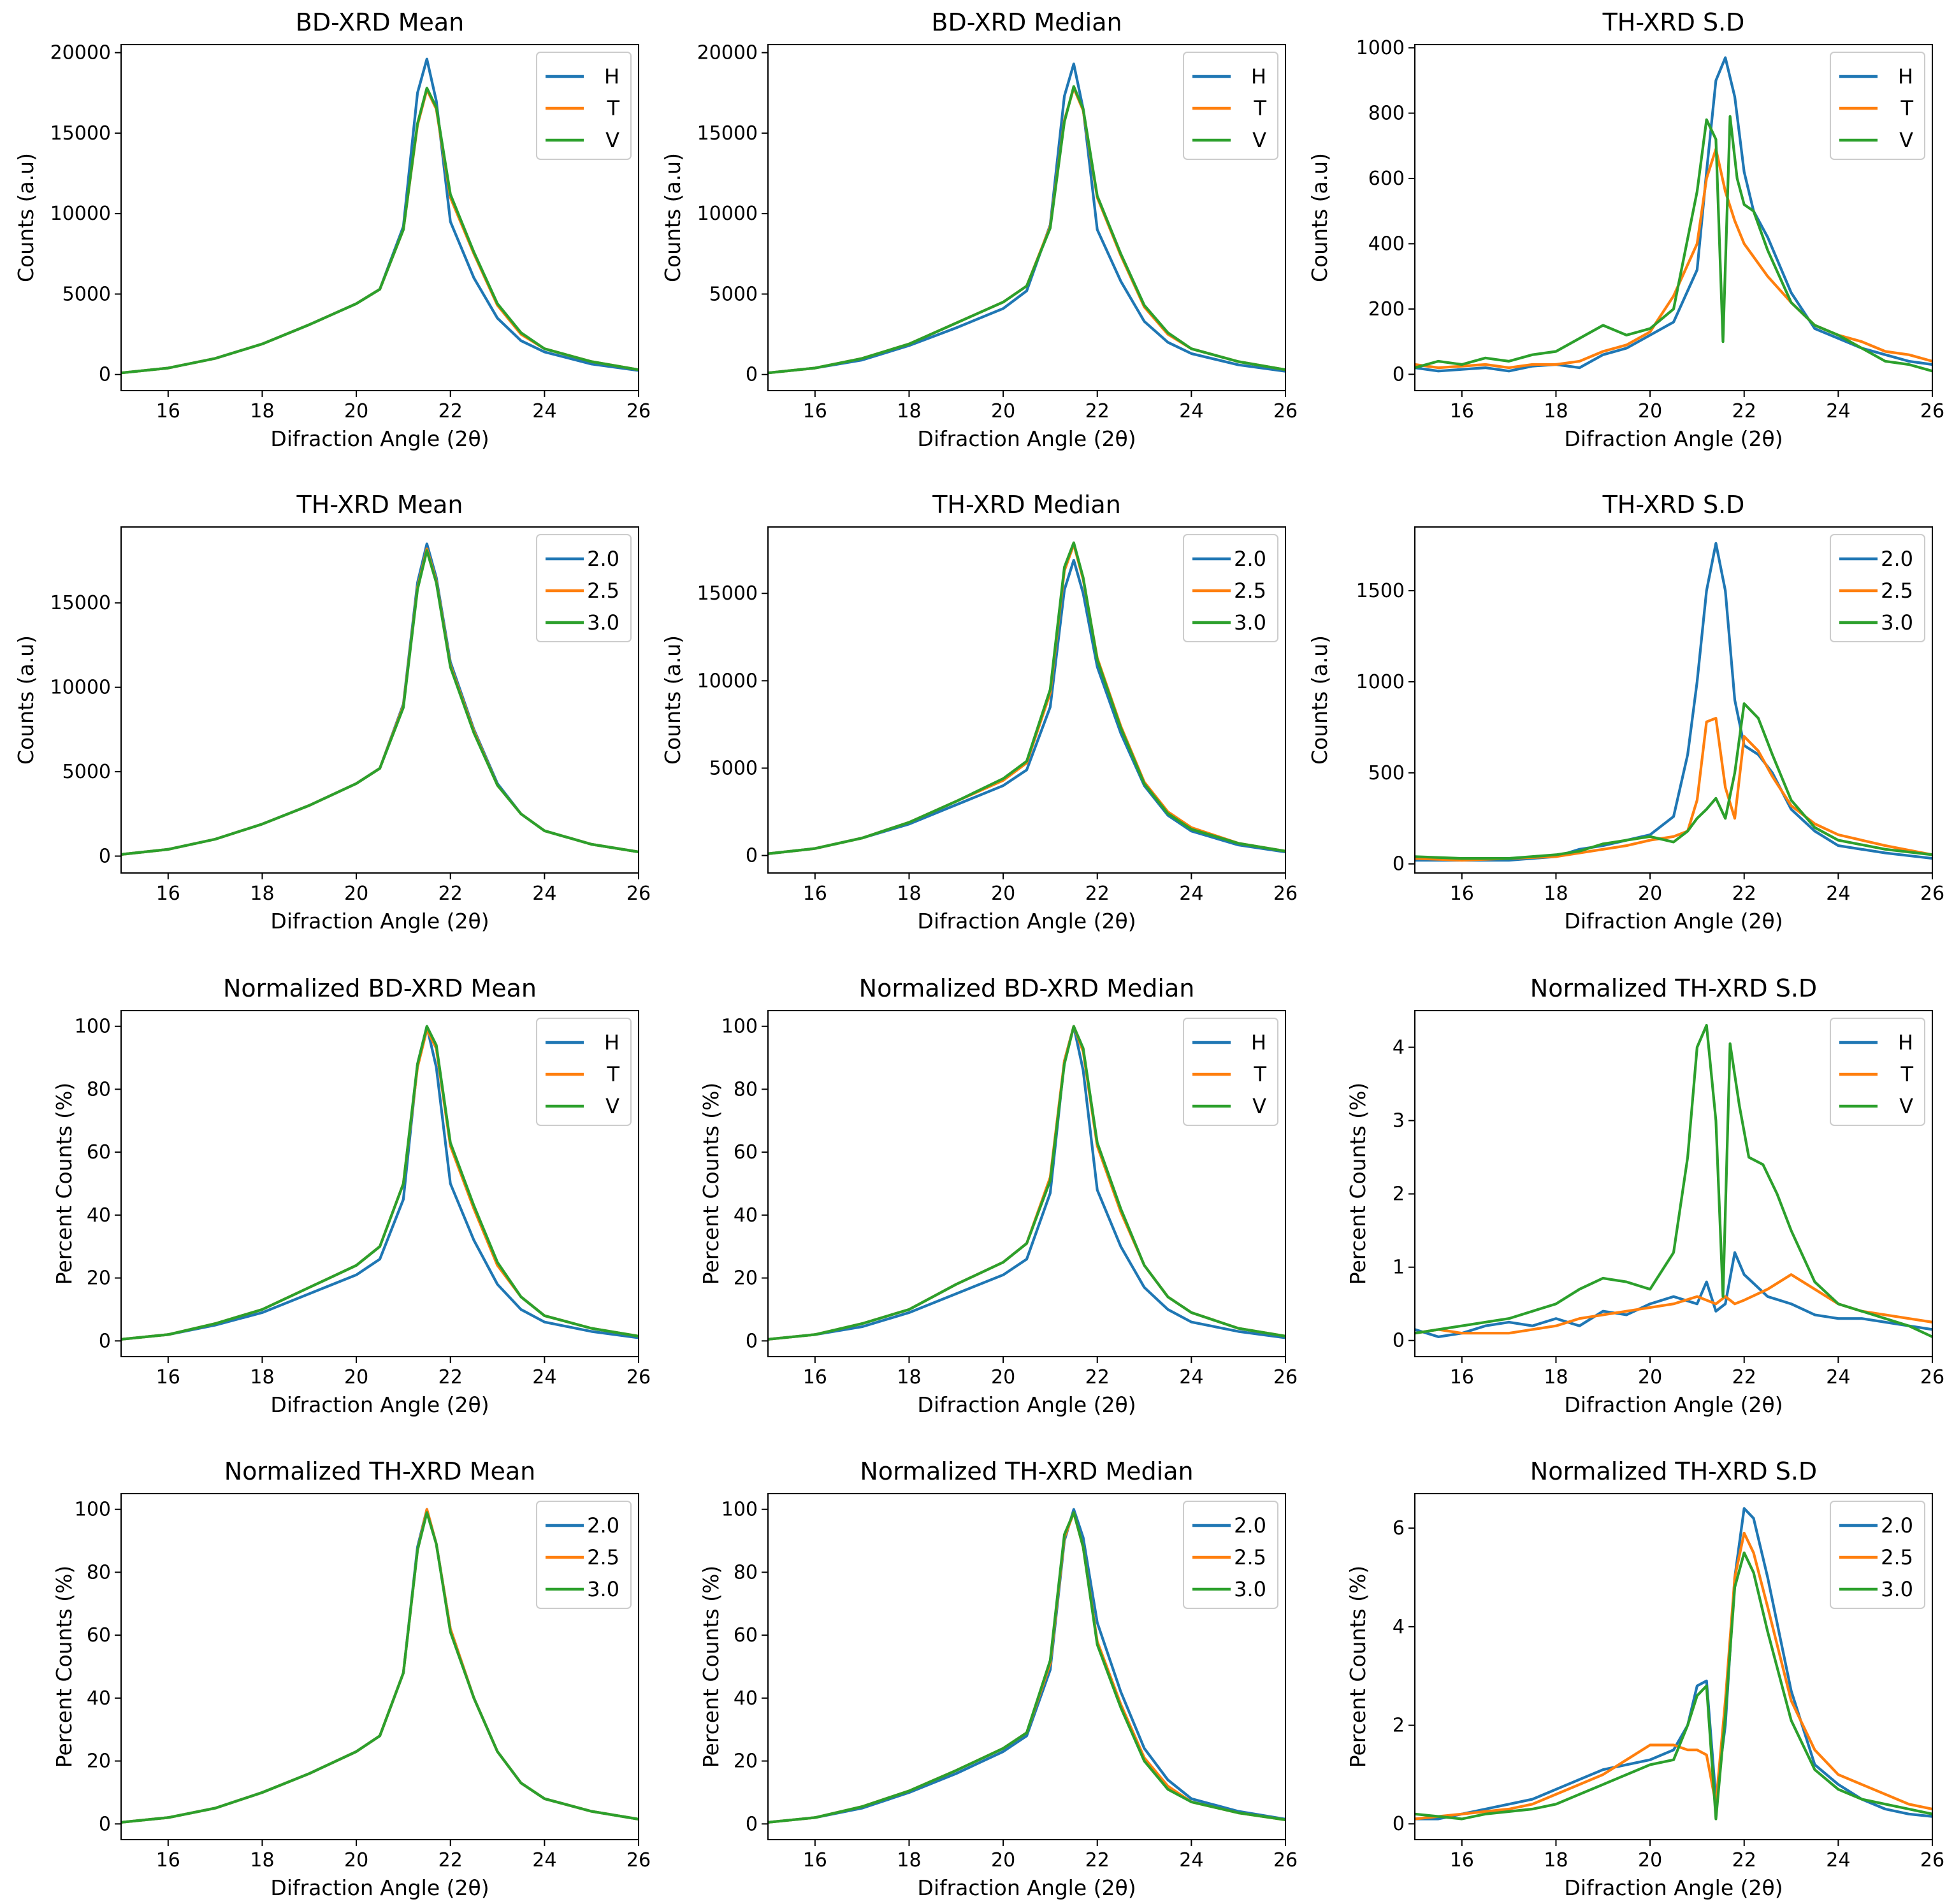 The height and width of the screenshot is (1904, 1947). I want to click on y-tick-label: 20, so click(99, 1278).